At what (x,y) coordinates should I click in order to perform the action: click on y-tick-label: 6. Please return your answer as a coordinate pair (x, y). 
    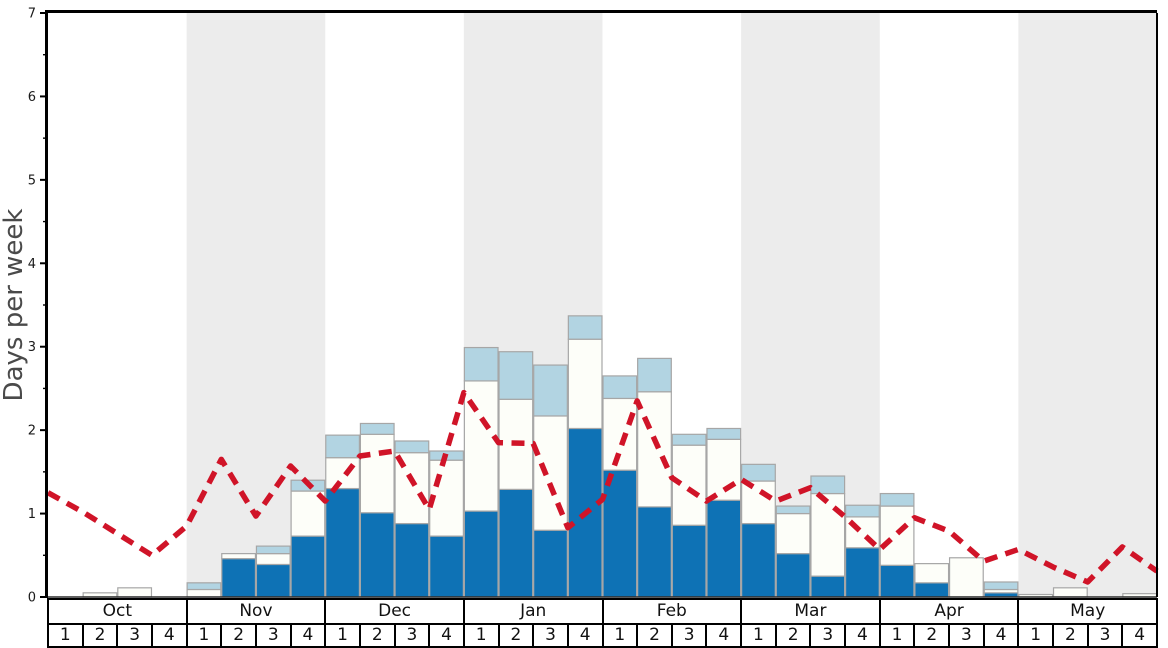
    Looking at the image, I should click on (32, 97).